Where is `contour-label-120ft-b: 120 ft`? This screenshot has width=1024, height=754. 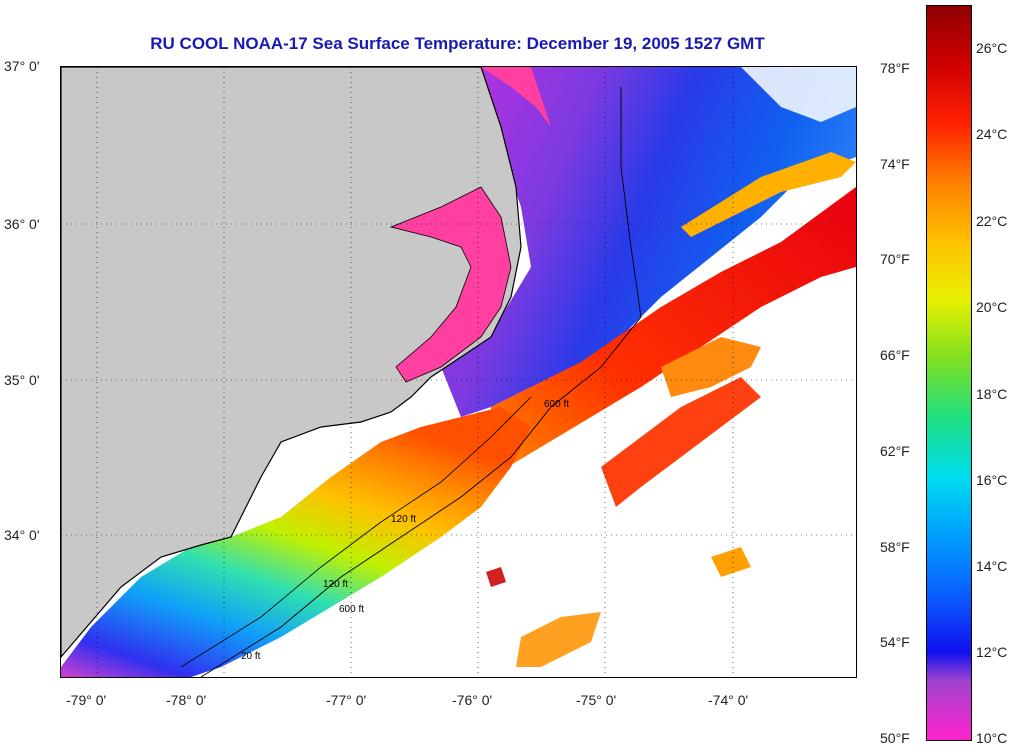 contour-label-120ft-b: 120 ft is located at coordinates (403, 519).